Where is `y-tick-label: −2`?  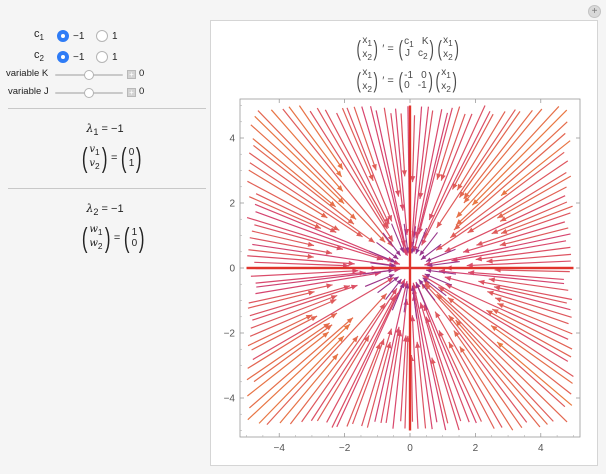 y-tick-label: −2 is located at coordinates (230, 334).